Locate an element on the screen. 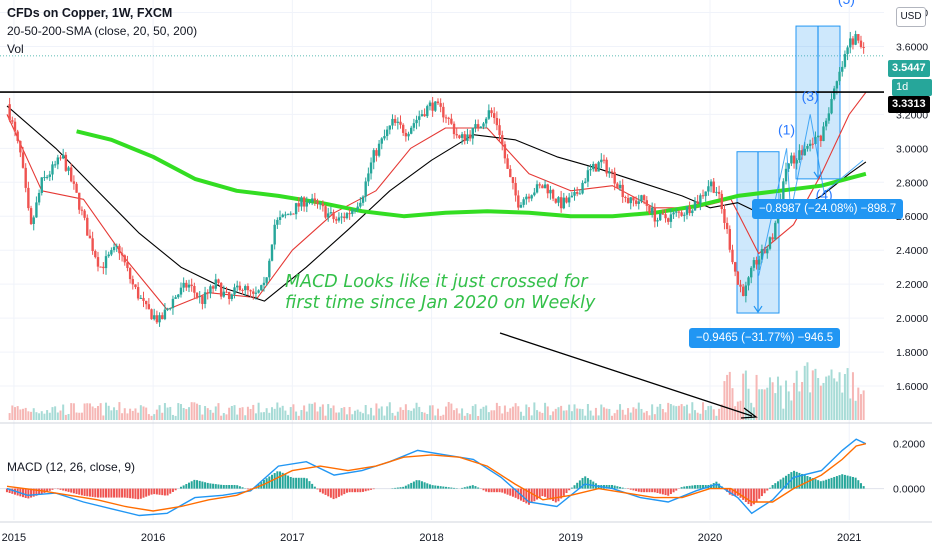 The image size is (932, 550). measure-arrow-head is located at coordinates (758, 309).